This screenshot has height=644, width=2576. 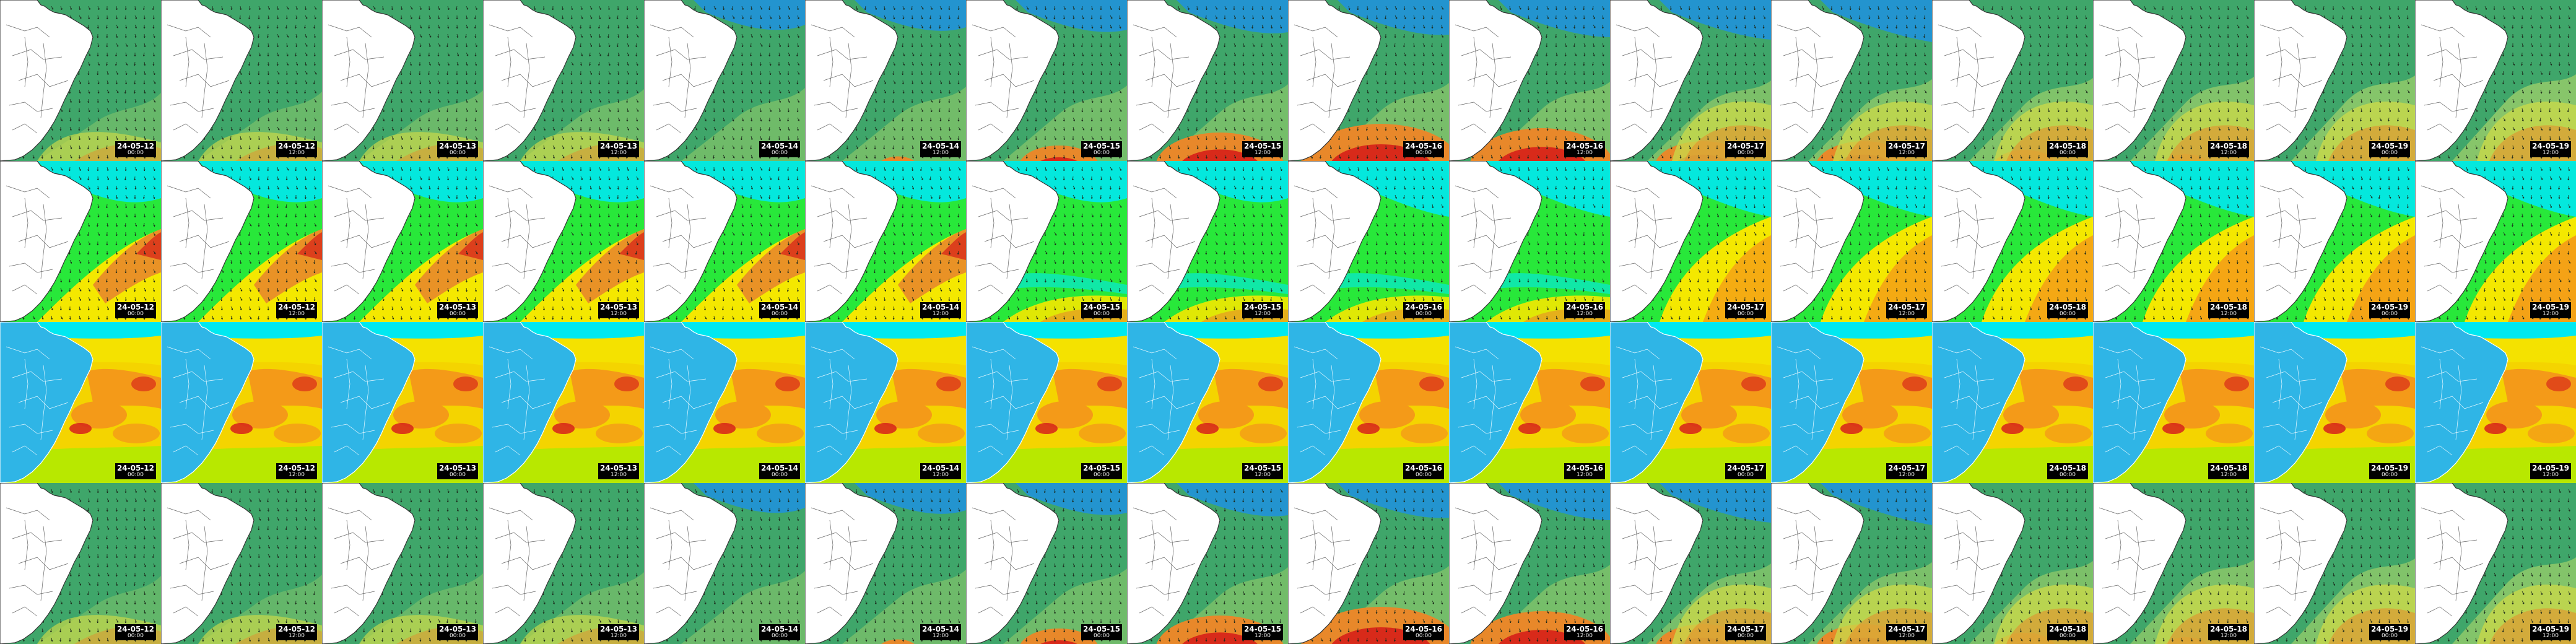 I want to click on timestamp-label: 24-05-13 12:00, so click(x=618, y=471).